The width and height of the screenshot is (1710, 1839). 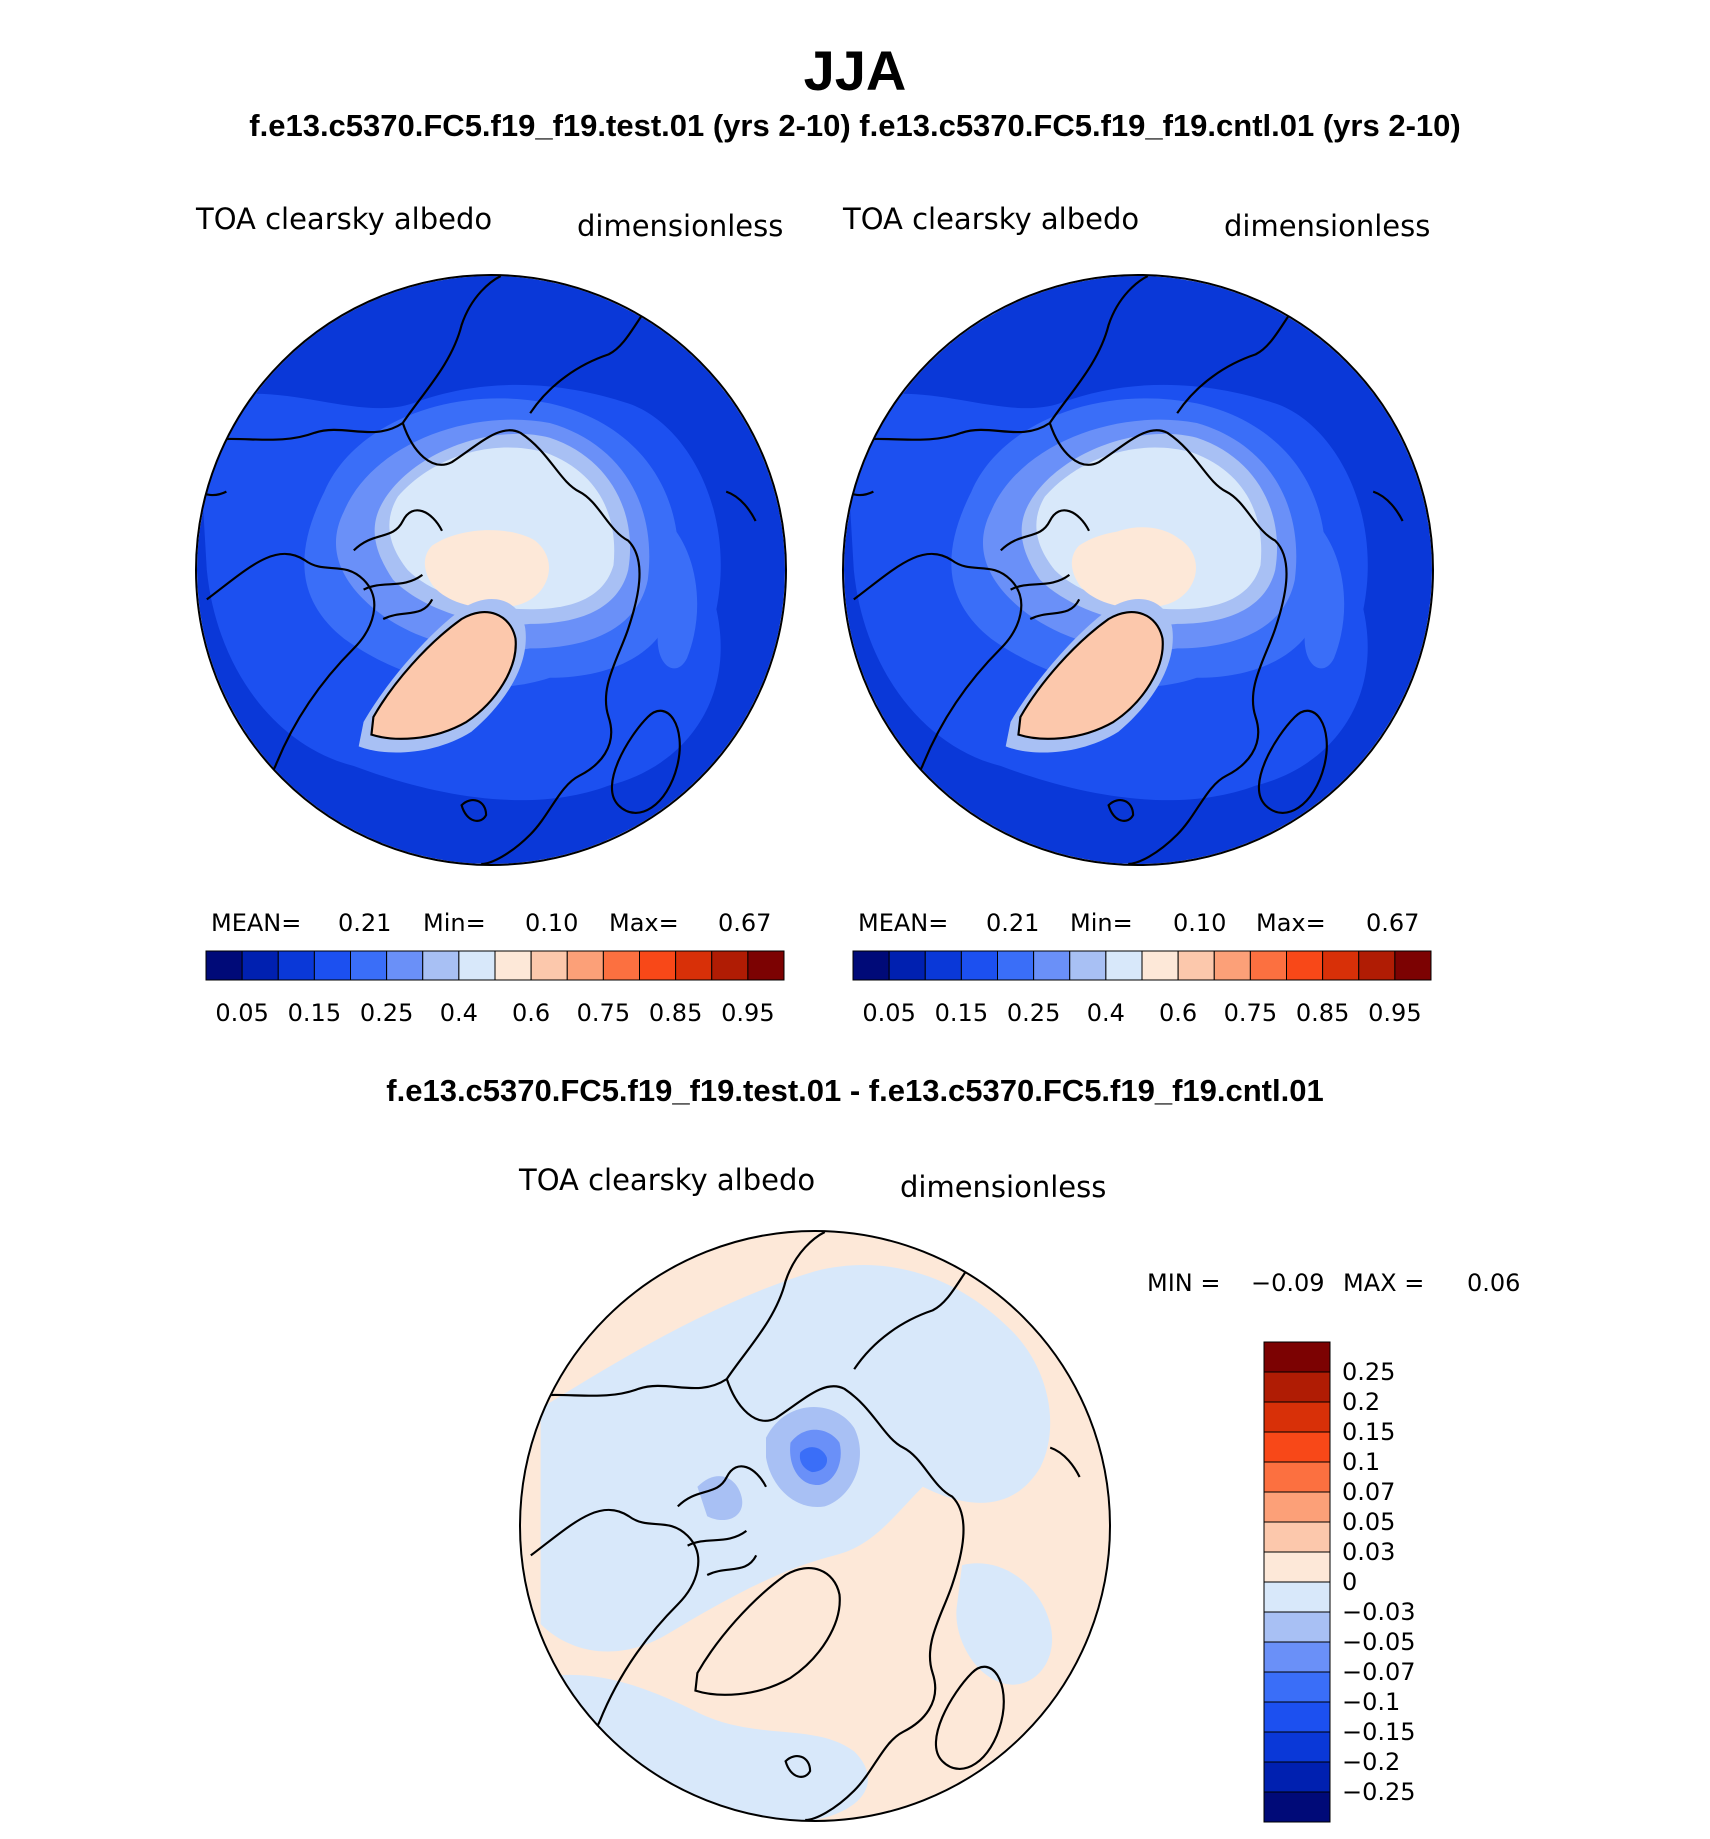 What do you see at coordinates (1361, 1402) in the screenshot?
I see `colorbar-tick-label: 0.2` at bounding box center [1361, 1402].